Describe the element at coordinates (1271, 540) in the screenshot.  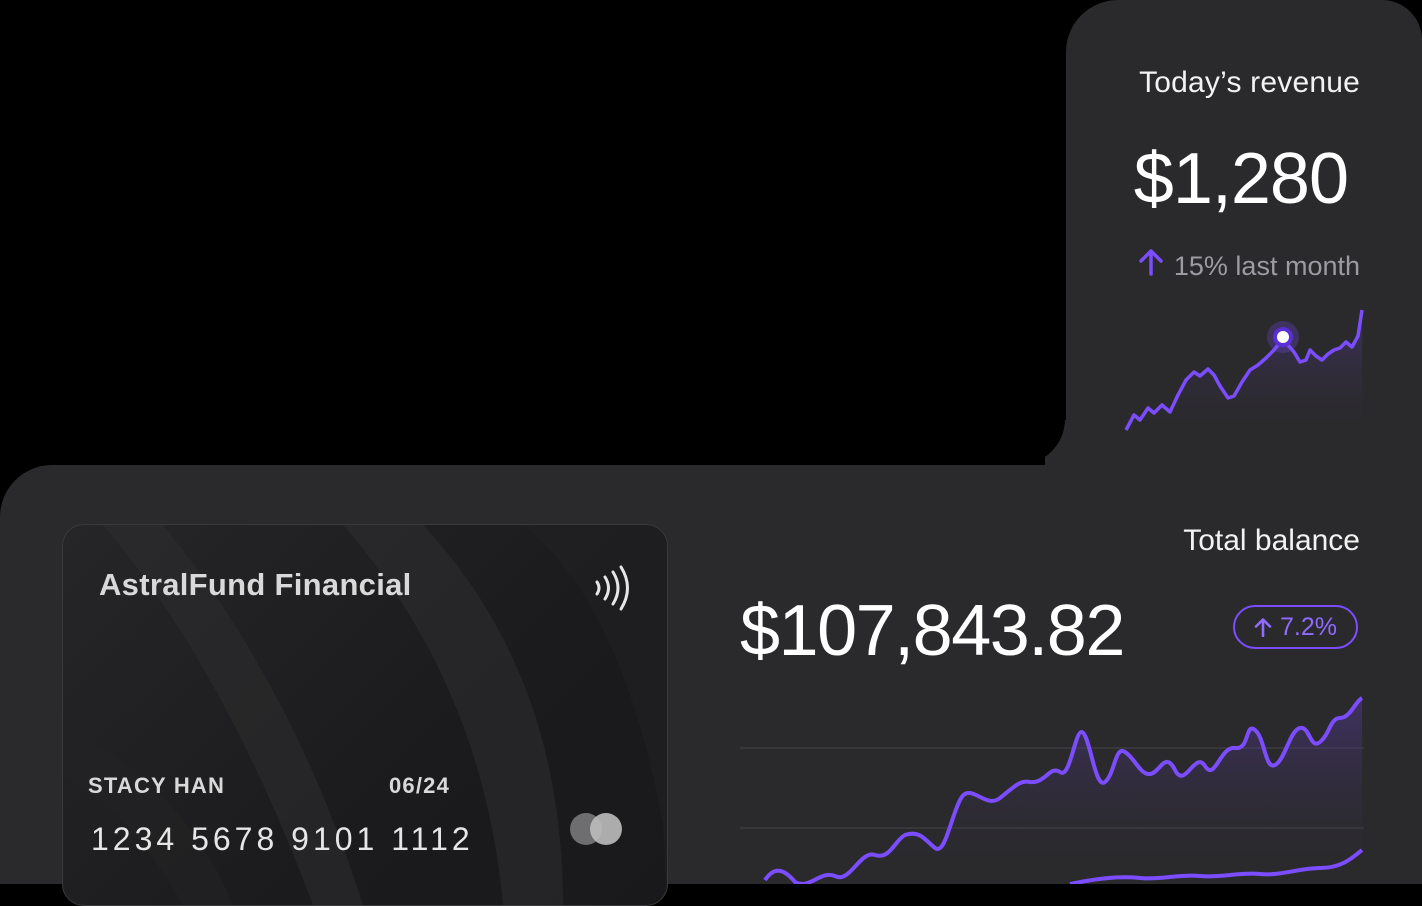
I see `balance-title: Total balance` at that location.